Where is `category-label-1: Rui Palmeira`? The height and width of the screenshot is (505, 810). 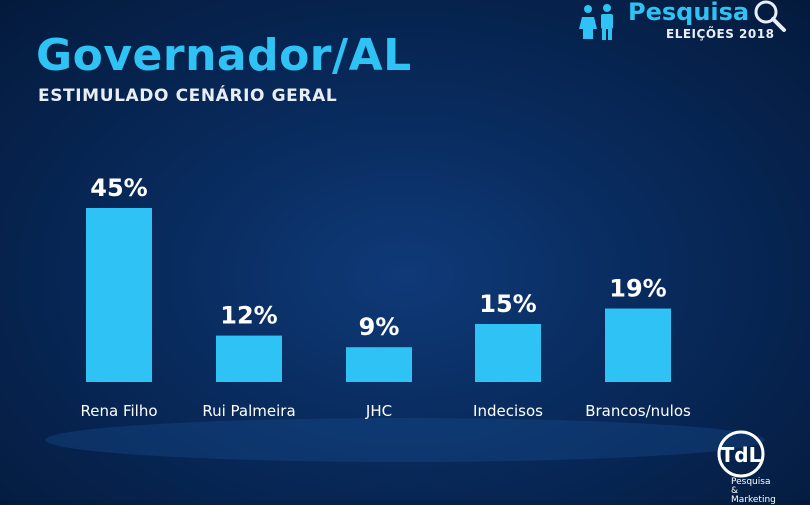 category-label-1: Rui Palmeira is located at coordinates (248, 411).